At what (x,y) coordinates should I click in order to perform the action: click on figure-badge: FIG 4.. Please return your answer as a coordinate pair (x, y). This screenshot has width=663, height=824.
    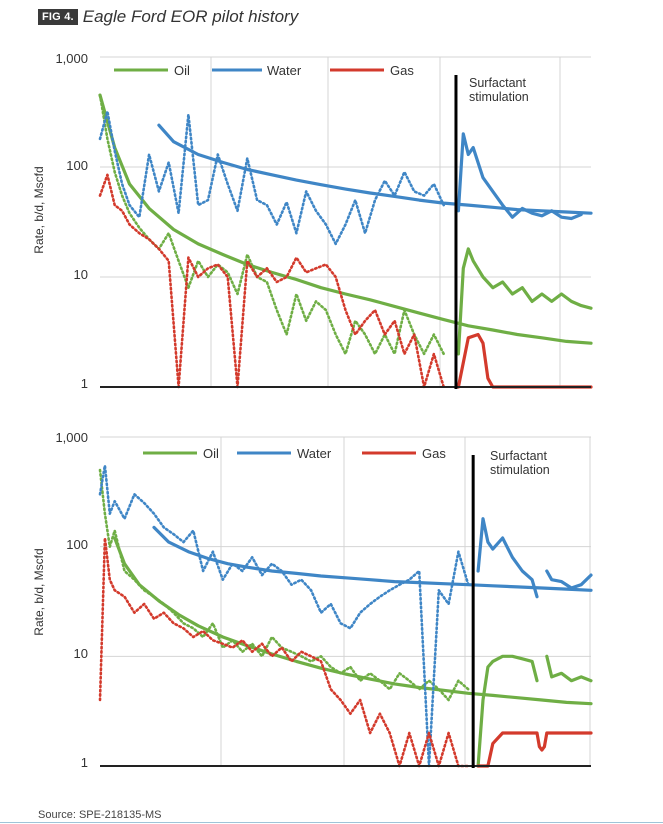
    Looking at the image, I should click on (58, 17).